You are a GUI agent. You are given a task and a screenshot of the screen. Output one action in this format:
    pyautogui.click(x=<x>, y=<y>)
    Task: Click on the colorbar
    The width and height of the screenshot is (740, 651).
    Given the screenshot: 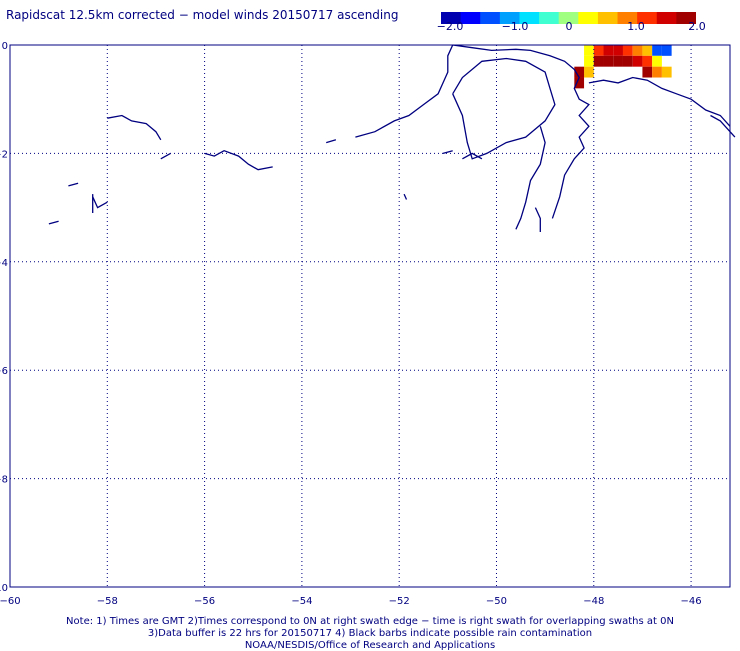 What is the action you would take?
    pyautogui.click(x=569, y=16)
    